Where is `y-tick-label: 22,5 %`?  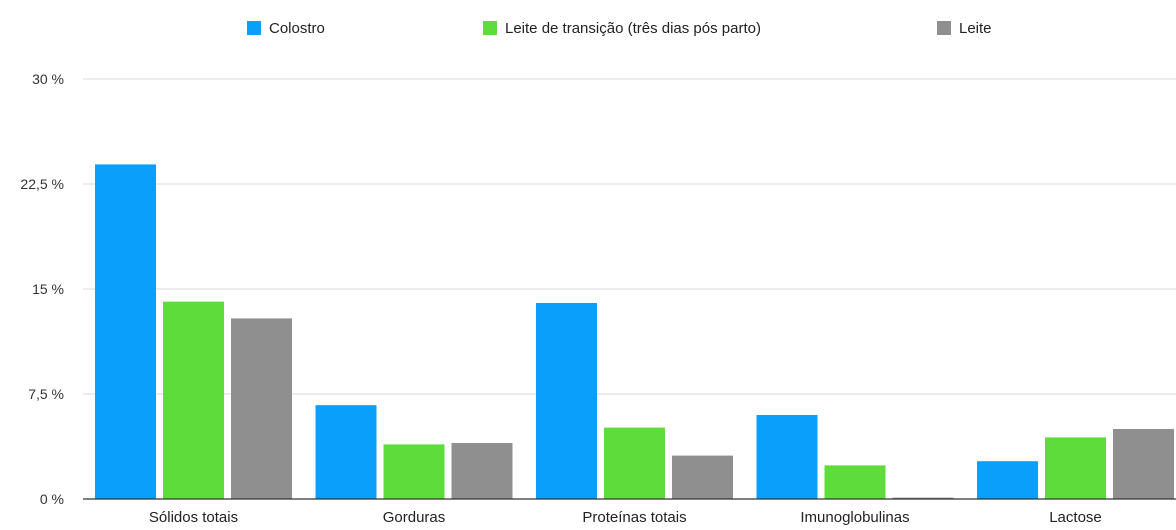
y-tick-label: 22,5 % is located at coordinates (42, 184).